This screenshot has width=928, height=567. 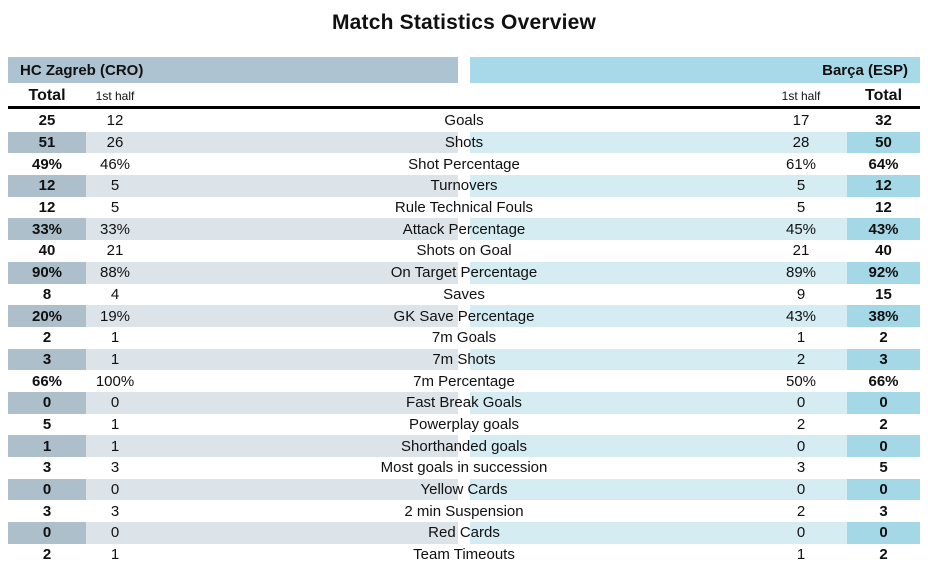 What do you see at coordinates (883, 121) in the screenshot?
I see `away-total-value: 32` at bounding box center [883, 121].